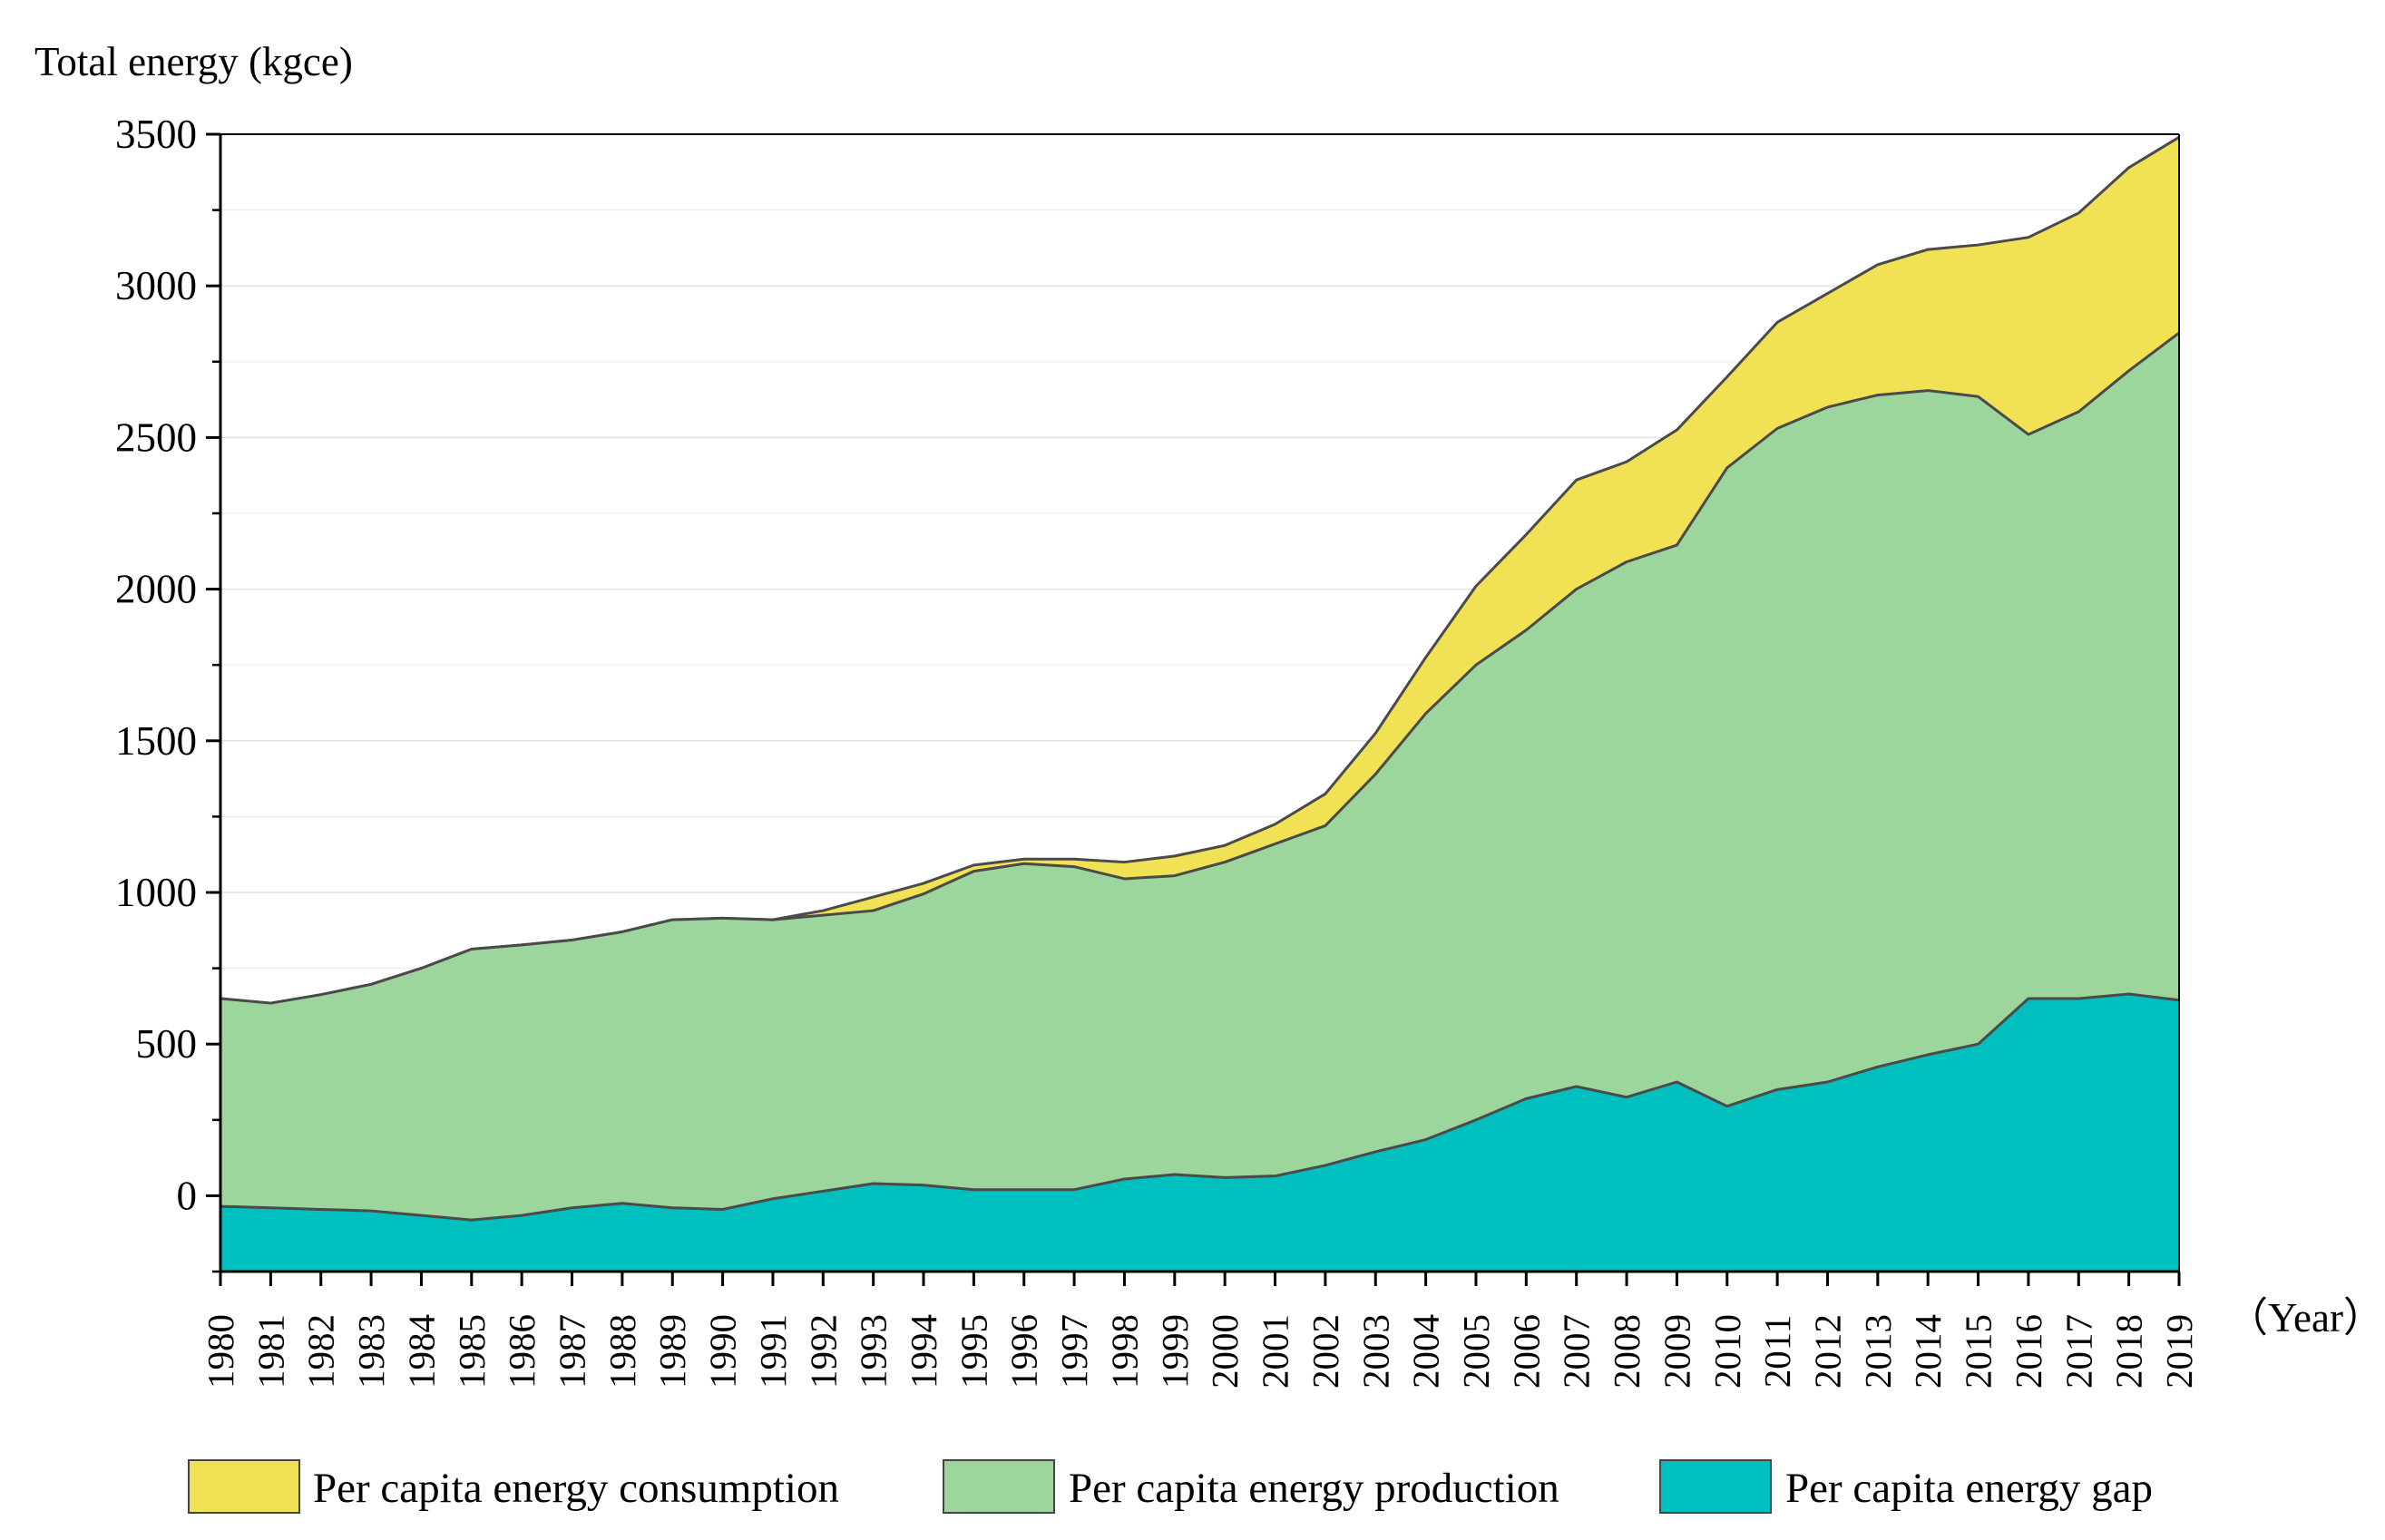 This screenshot has height=1540, width=2385. Describe the element at coordinates (2078, 1351) in the screenshot. I see `x-tick-label: 2017` at that location.